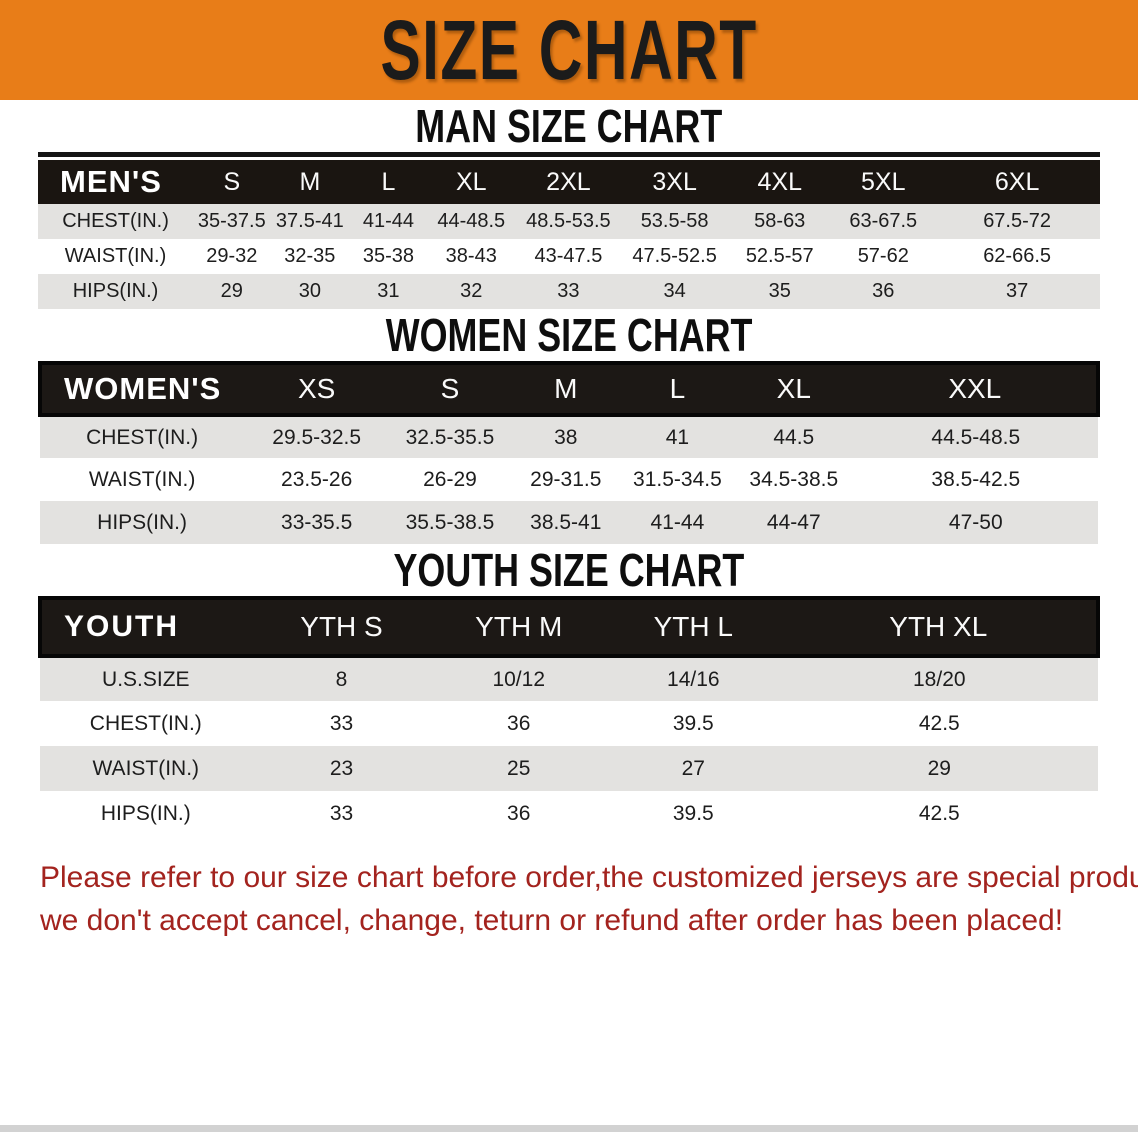 Image resolution: width=1138 pixels, height=1132 pixels. I want to click on men-table-topline, so click(569, 154).